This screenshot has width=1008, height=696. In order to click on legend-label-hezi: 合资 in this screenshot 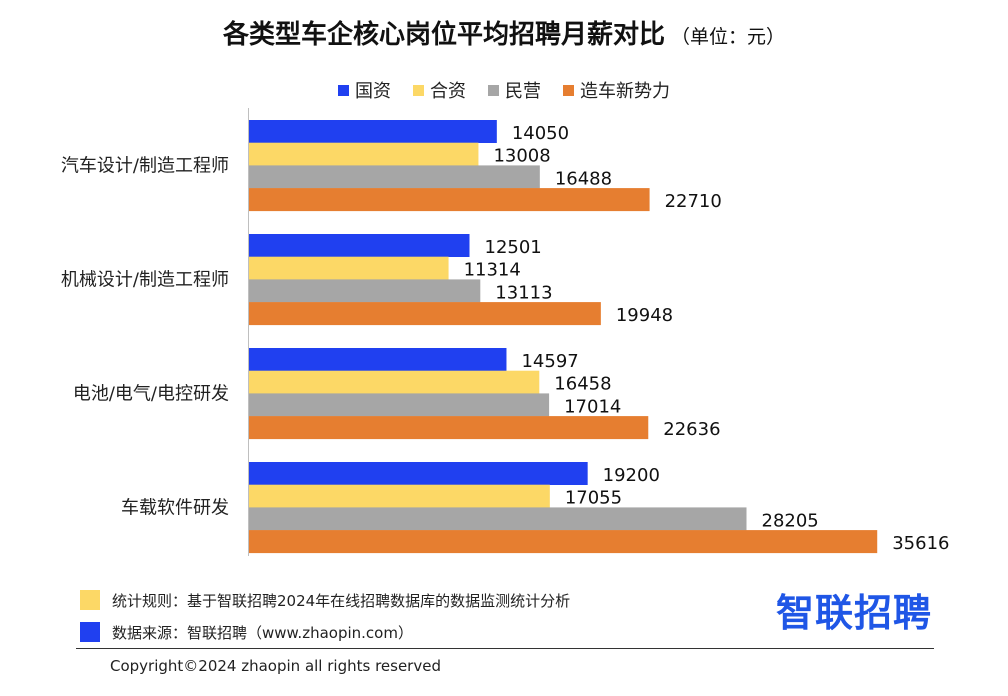, I will do `click(448, 91)`.